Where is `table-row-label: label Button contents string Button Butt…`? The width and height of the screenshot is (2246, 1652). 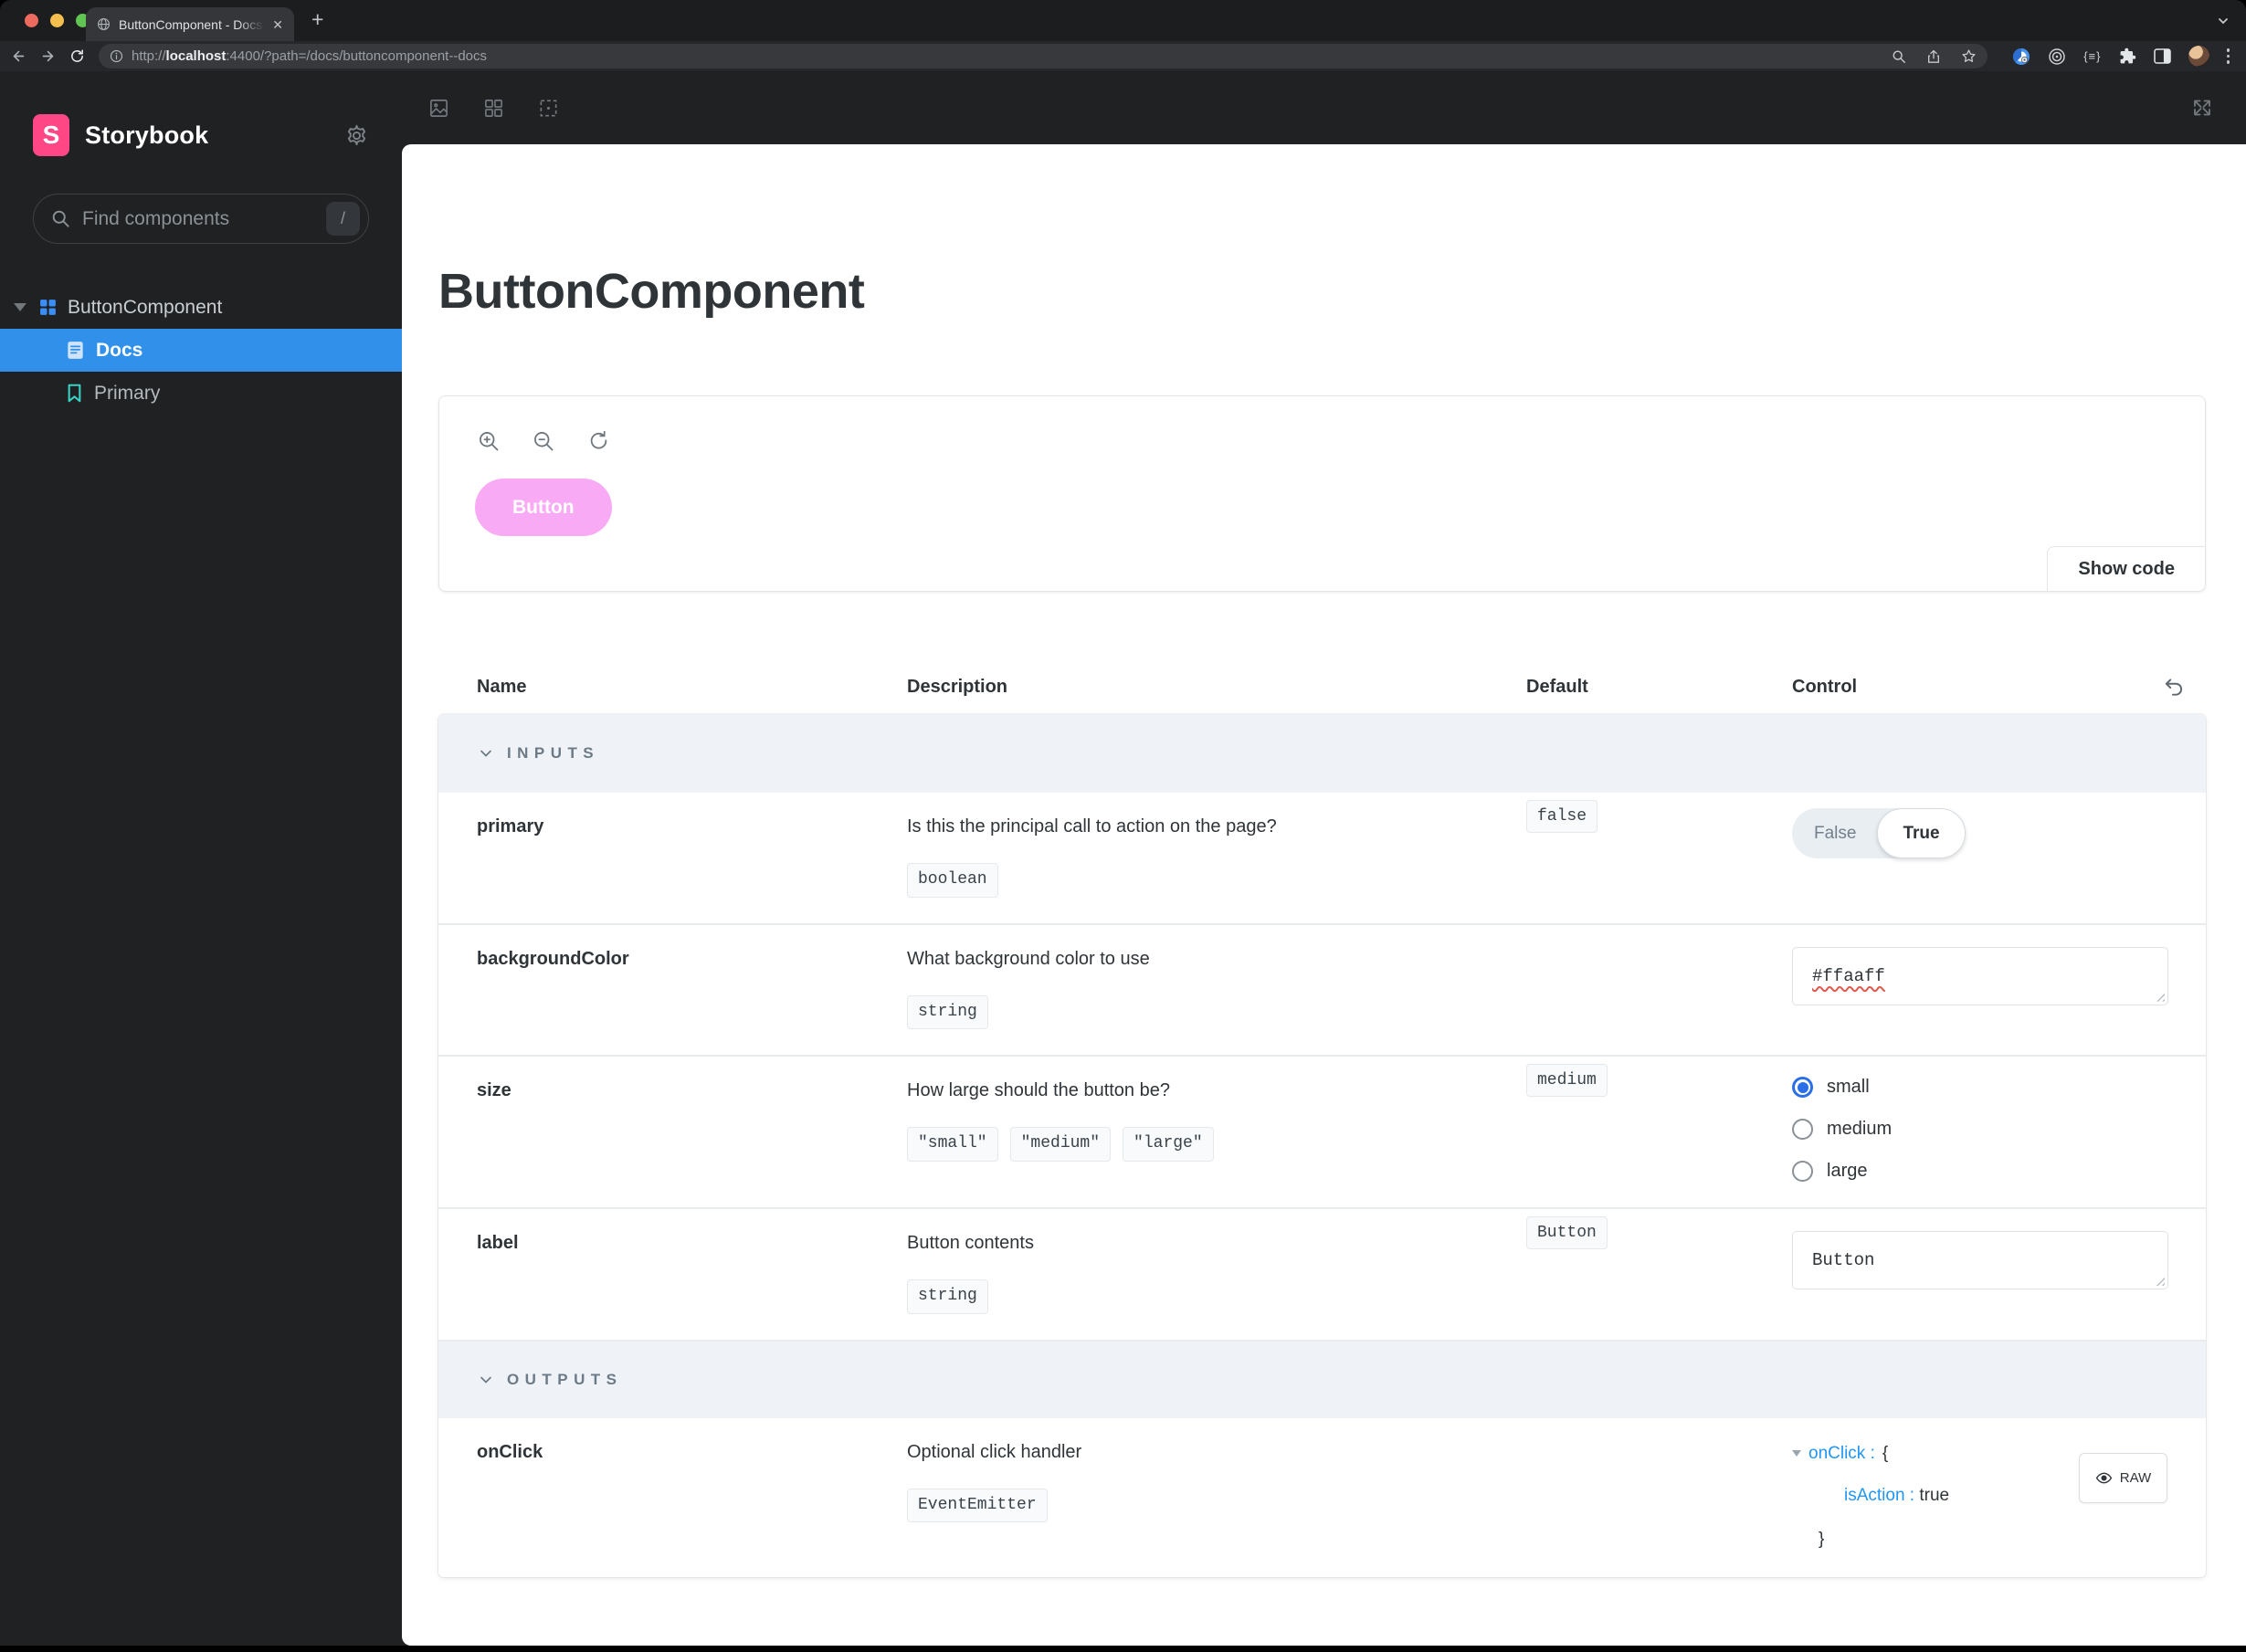 table-row-label: label Button contents string Button Butt… is located at coordinates (1322, 1273).